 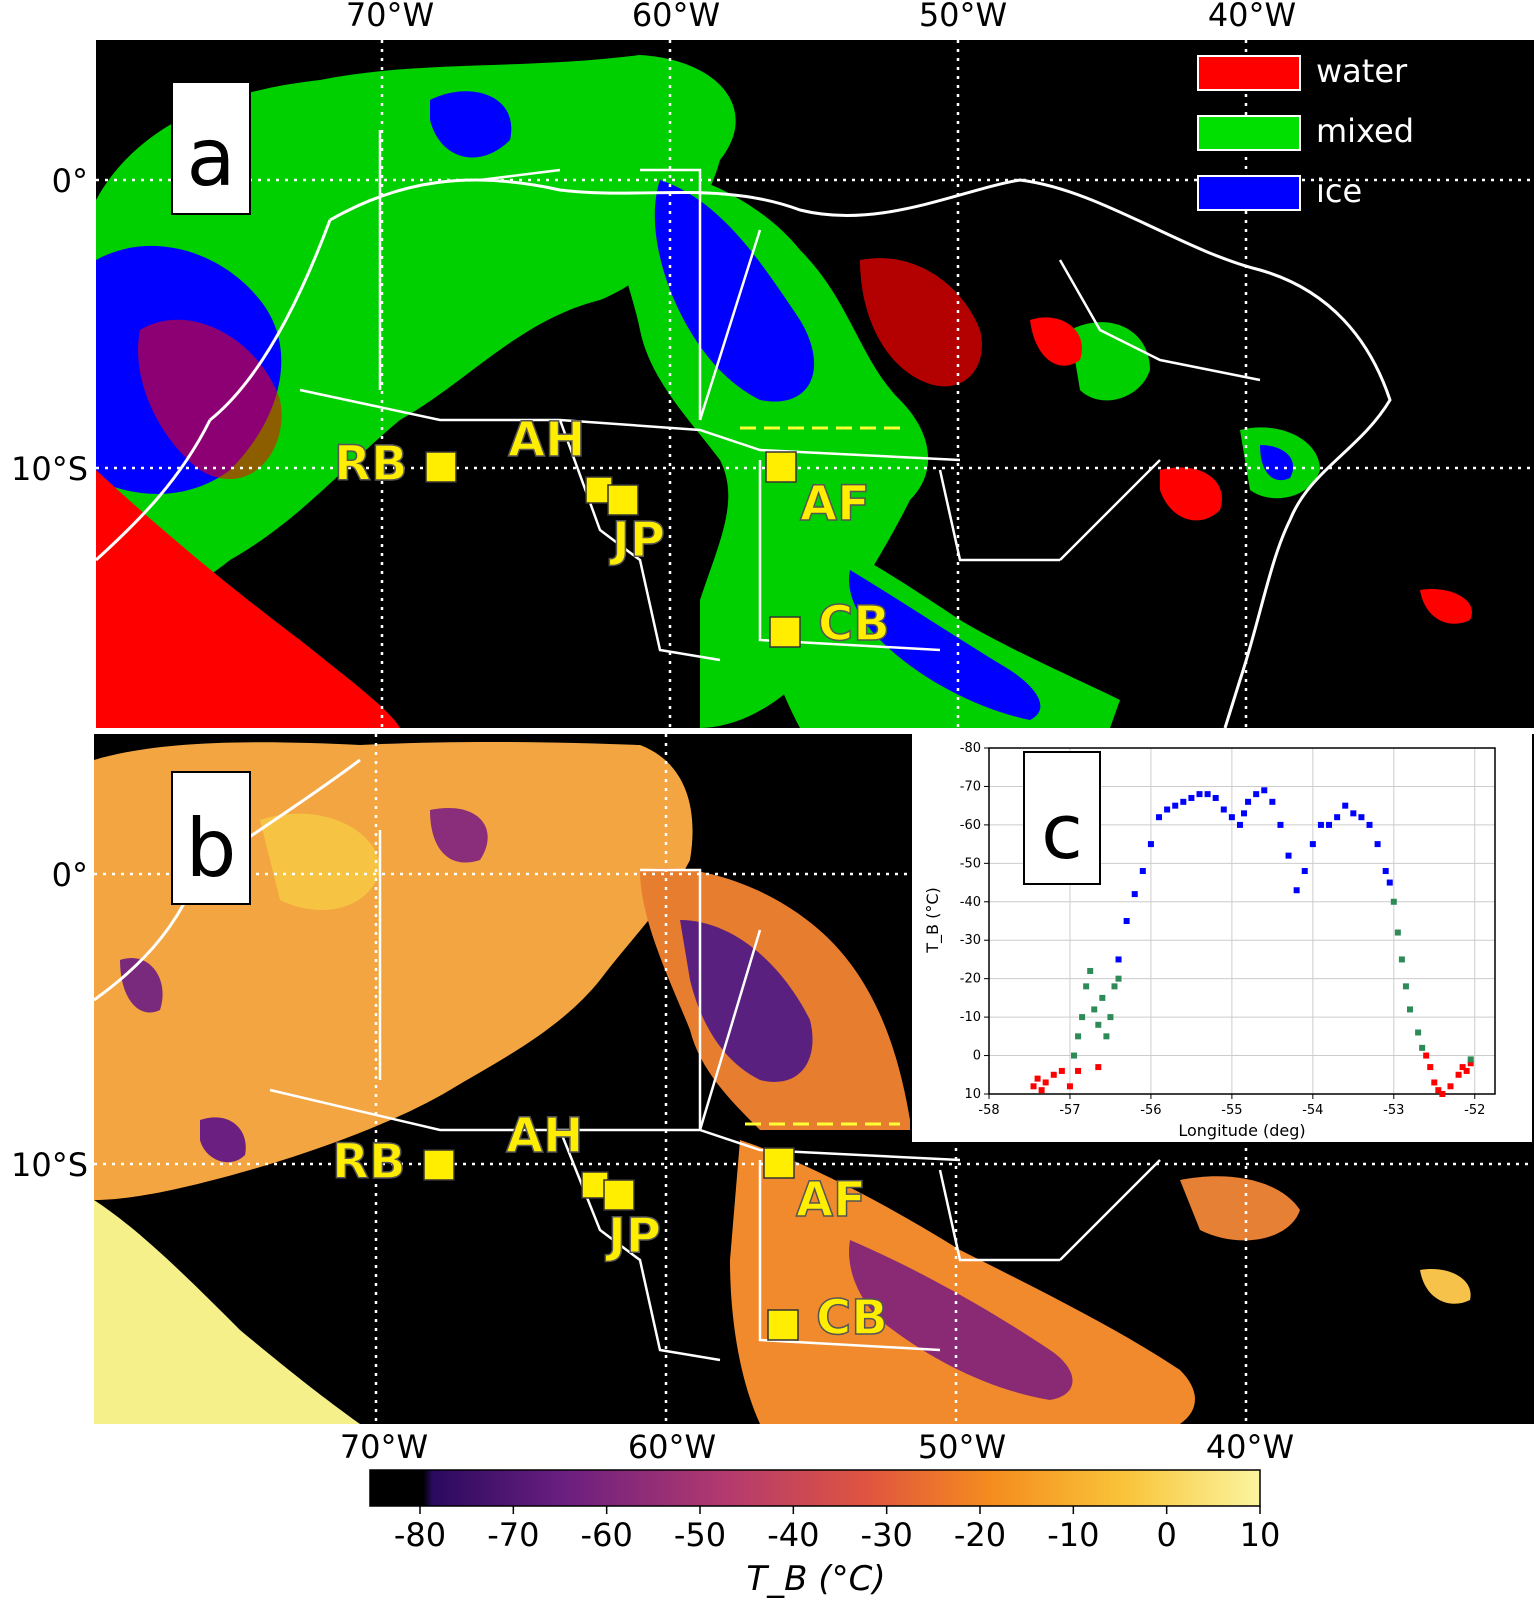 I want to click on panel-c-ytick-label: -70, so click(x=970, y=786).